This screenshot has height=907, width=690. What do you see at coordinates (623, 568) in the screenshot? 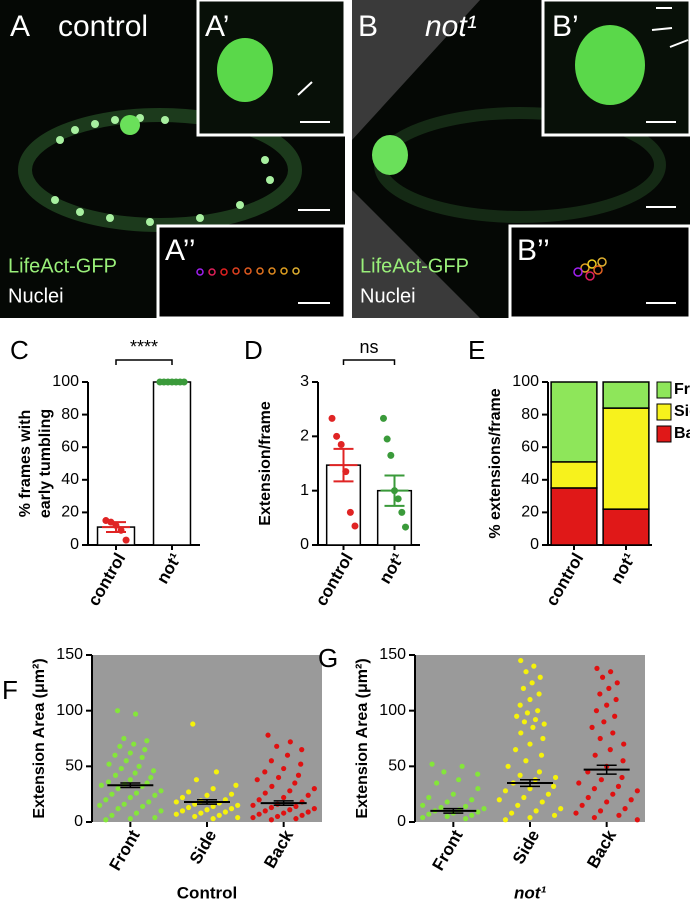
I see `x-tick-label: not¹` at bounding box center [623, 568].